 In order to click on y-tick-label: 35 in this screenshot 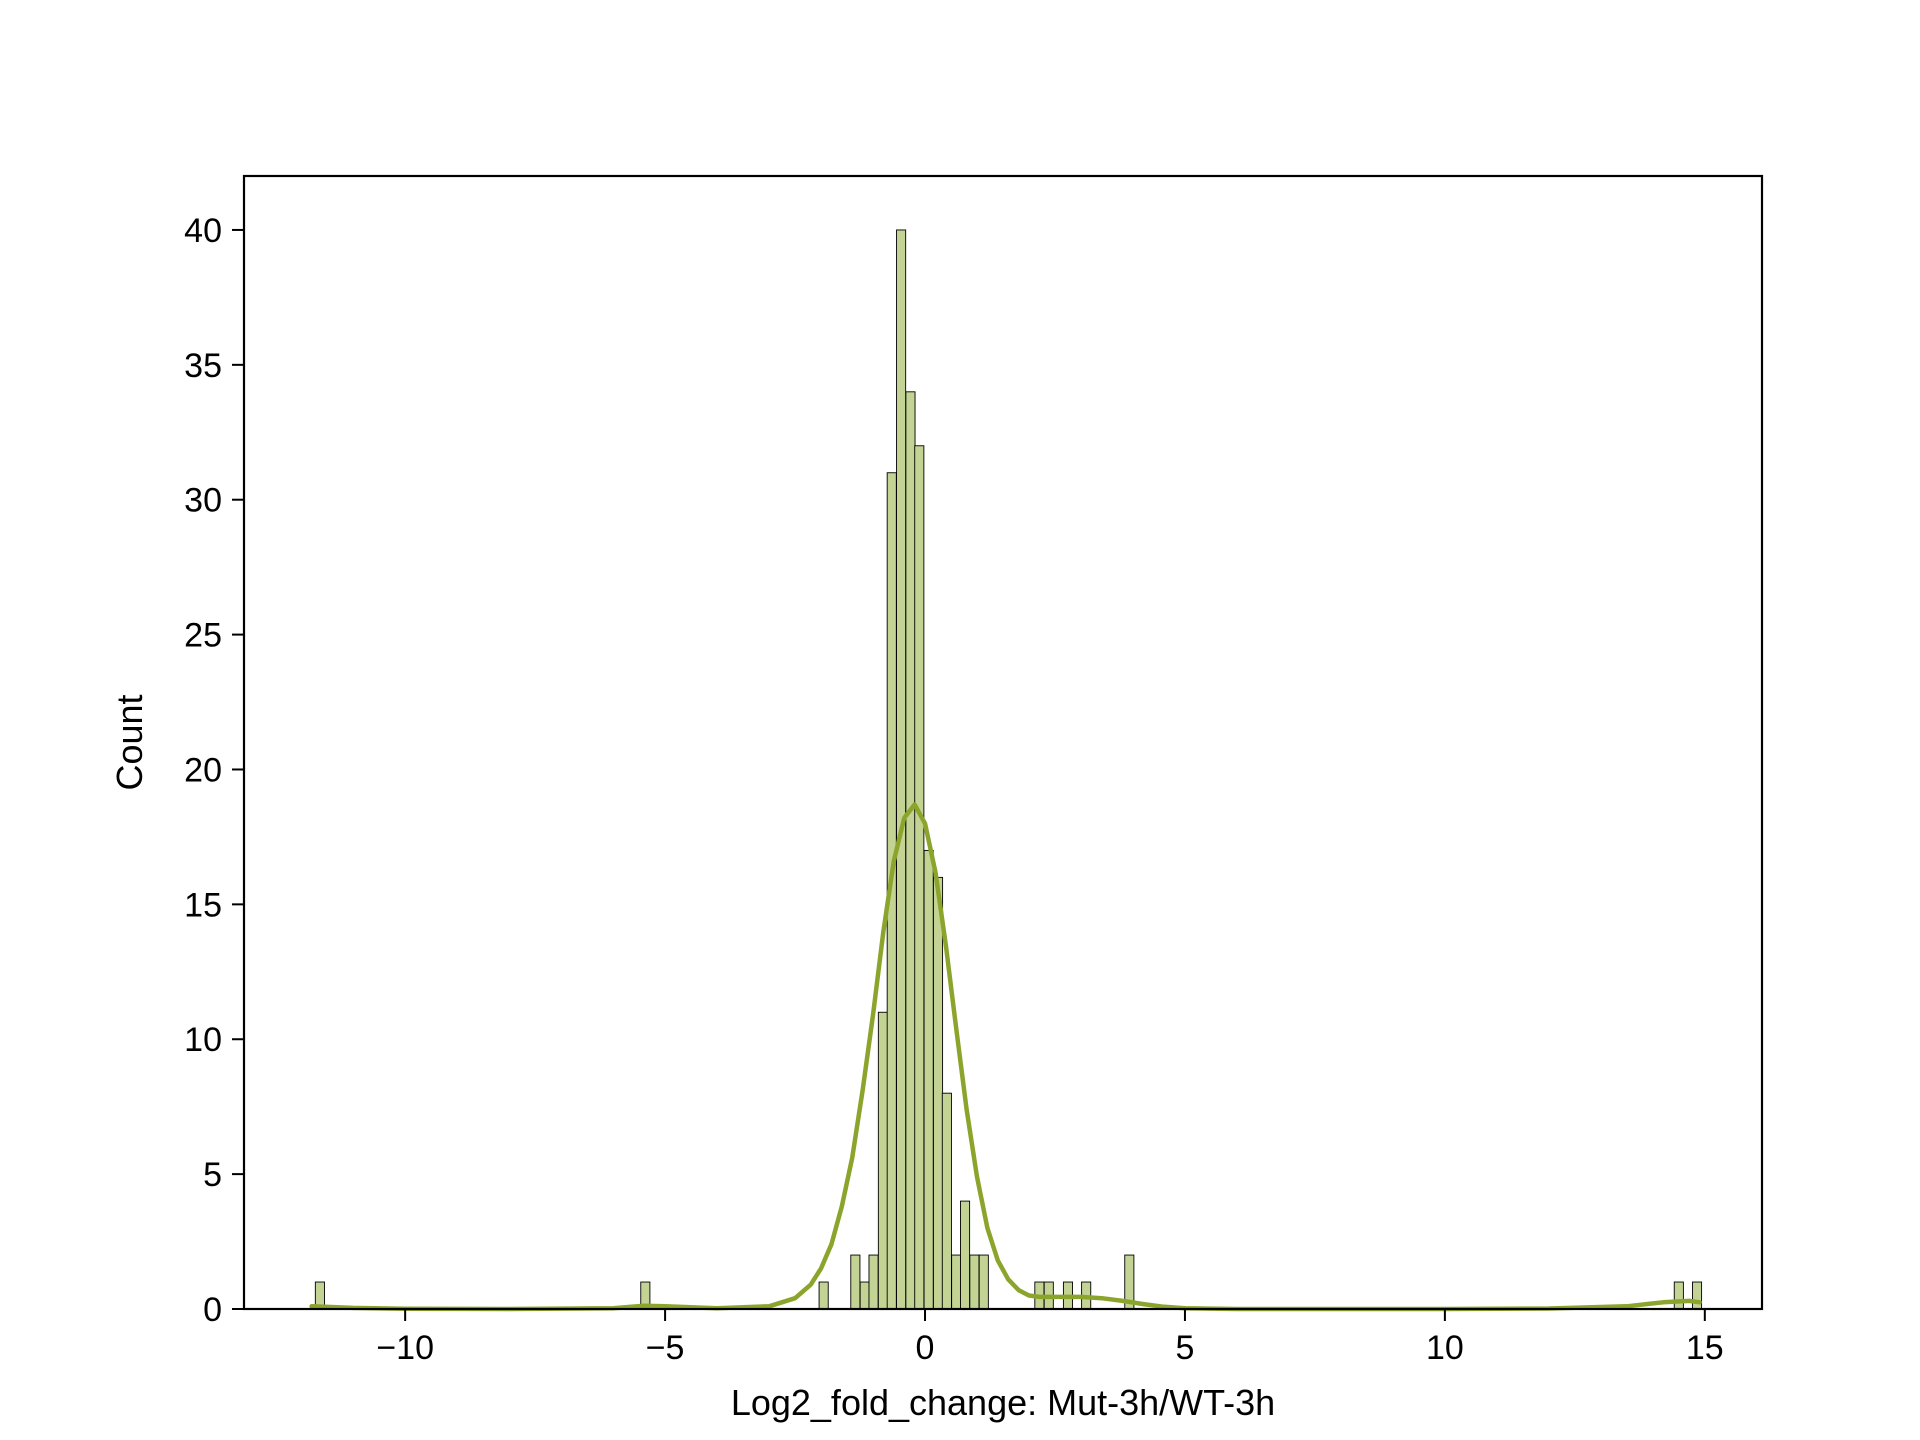, I will do `click(203, 366)`.